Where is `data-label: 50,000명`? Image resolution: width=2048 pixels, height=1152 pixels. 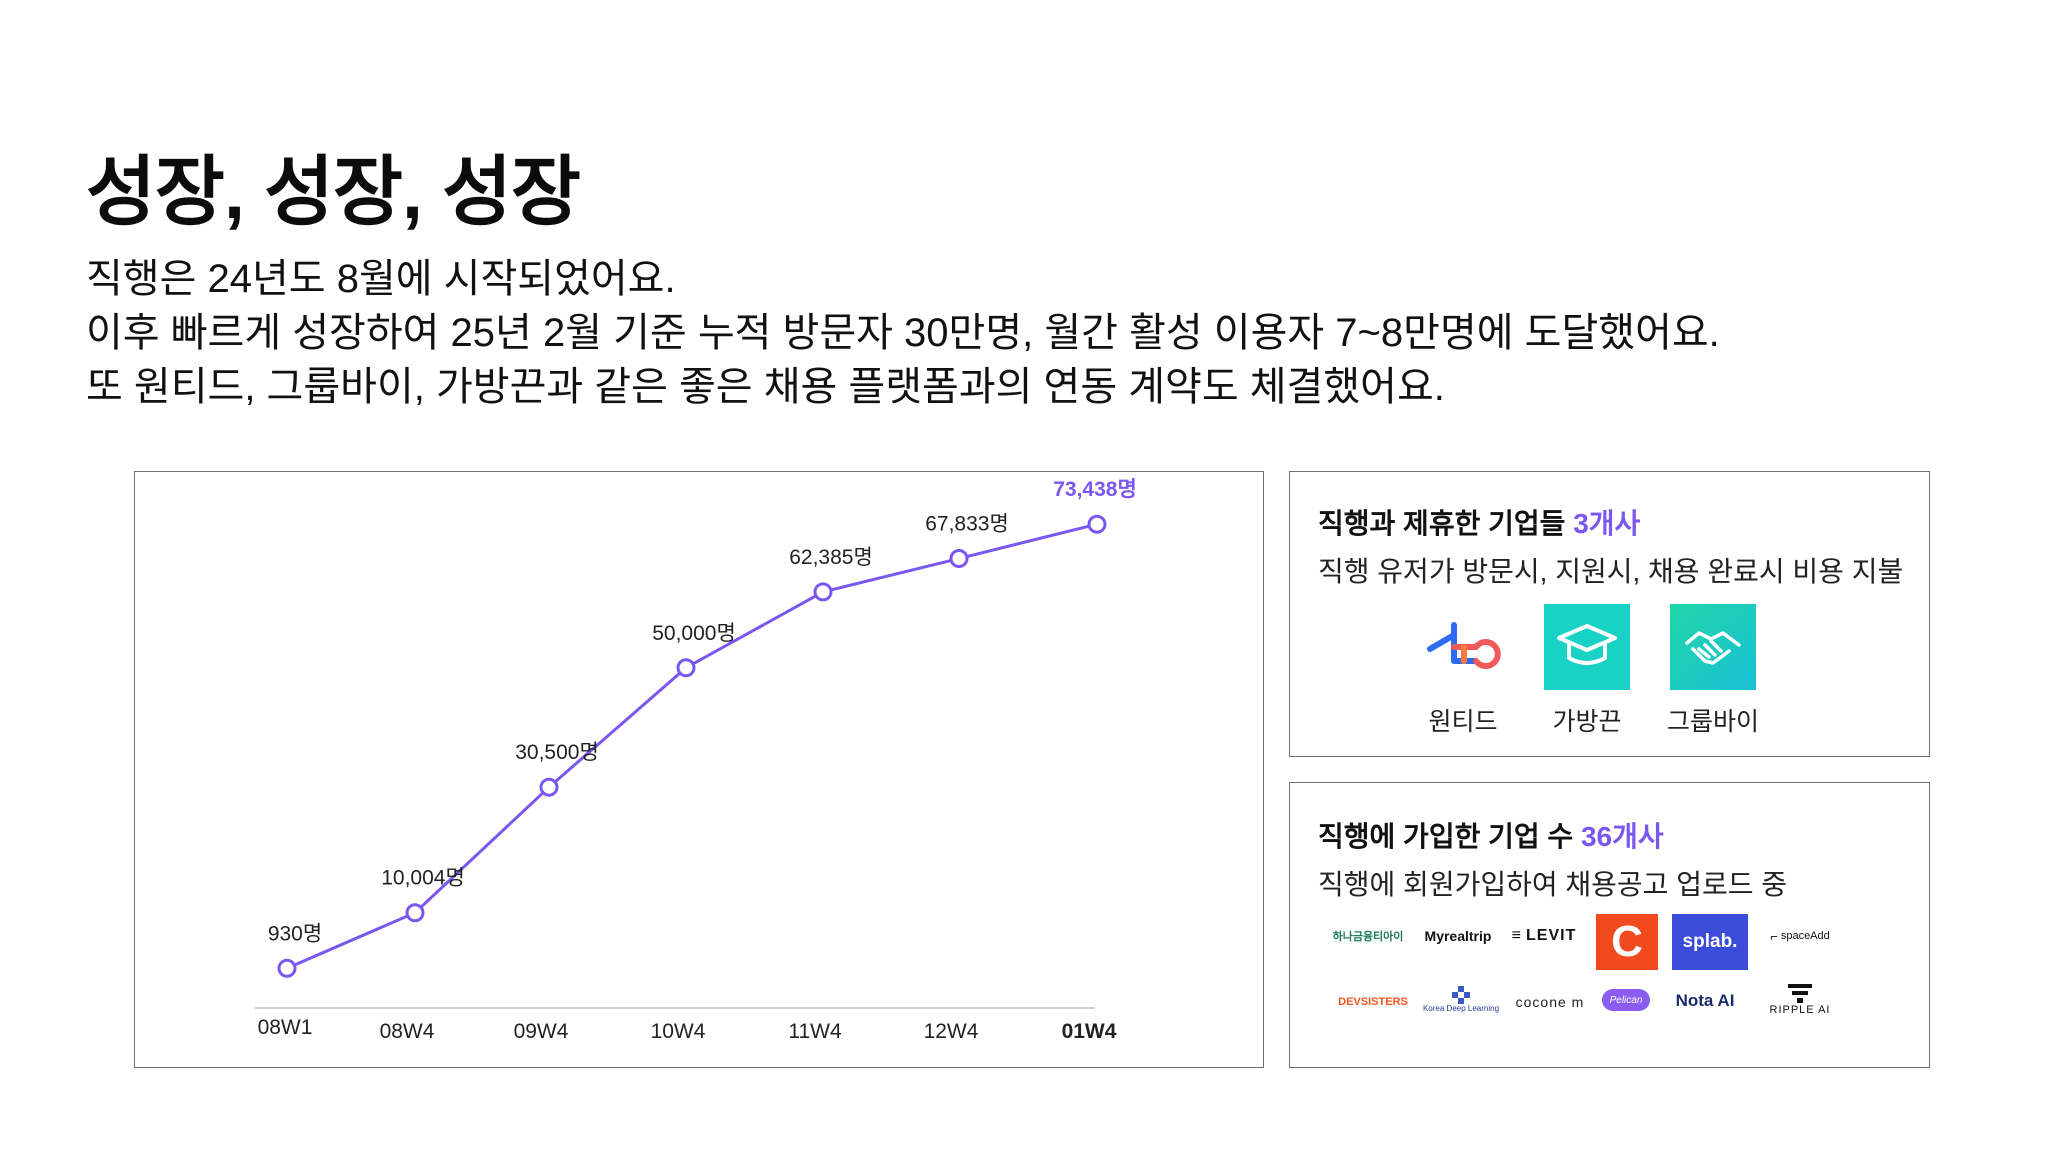
data-label: 50,000명 is located at coordinates (694, 633).